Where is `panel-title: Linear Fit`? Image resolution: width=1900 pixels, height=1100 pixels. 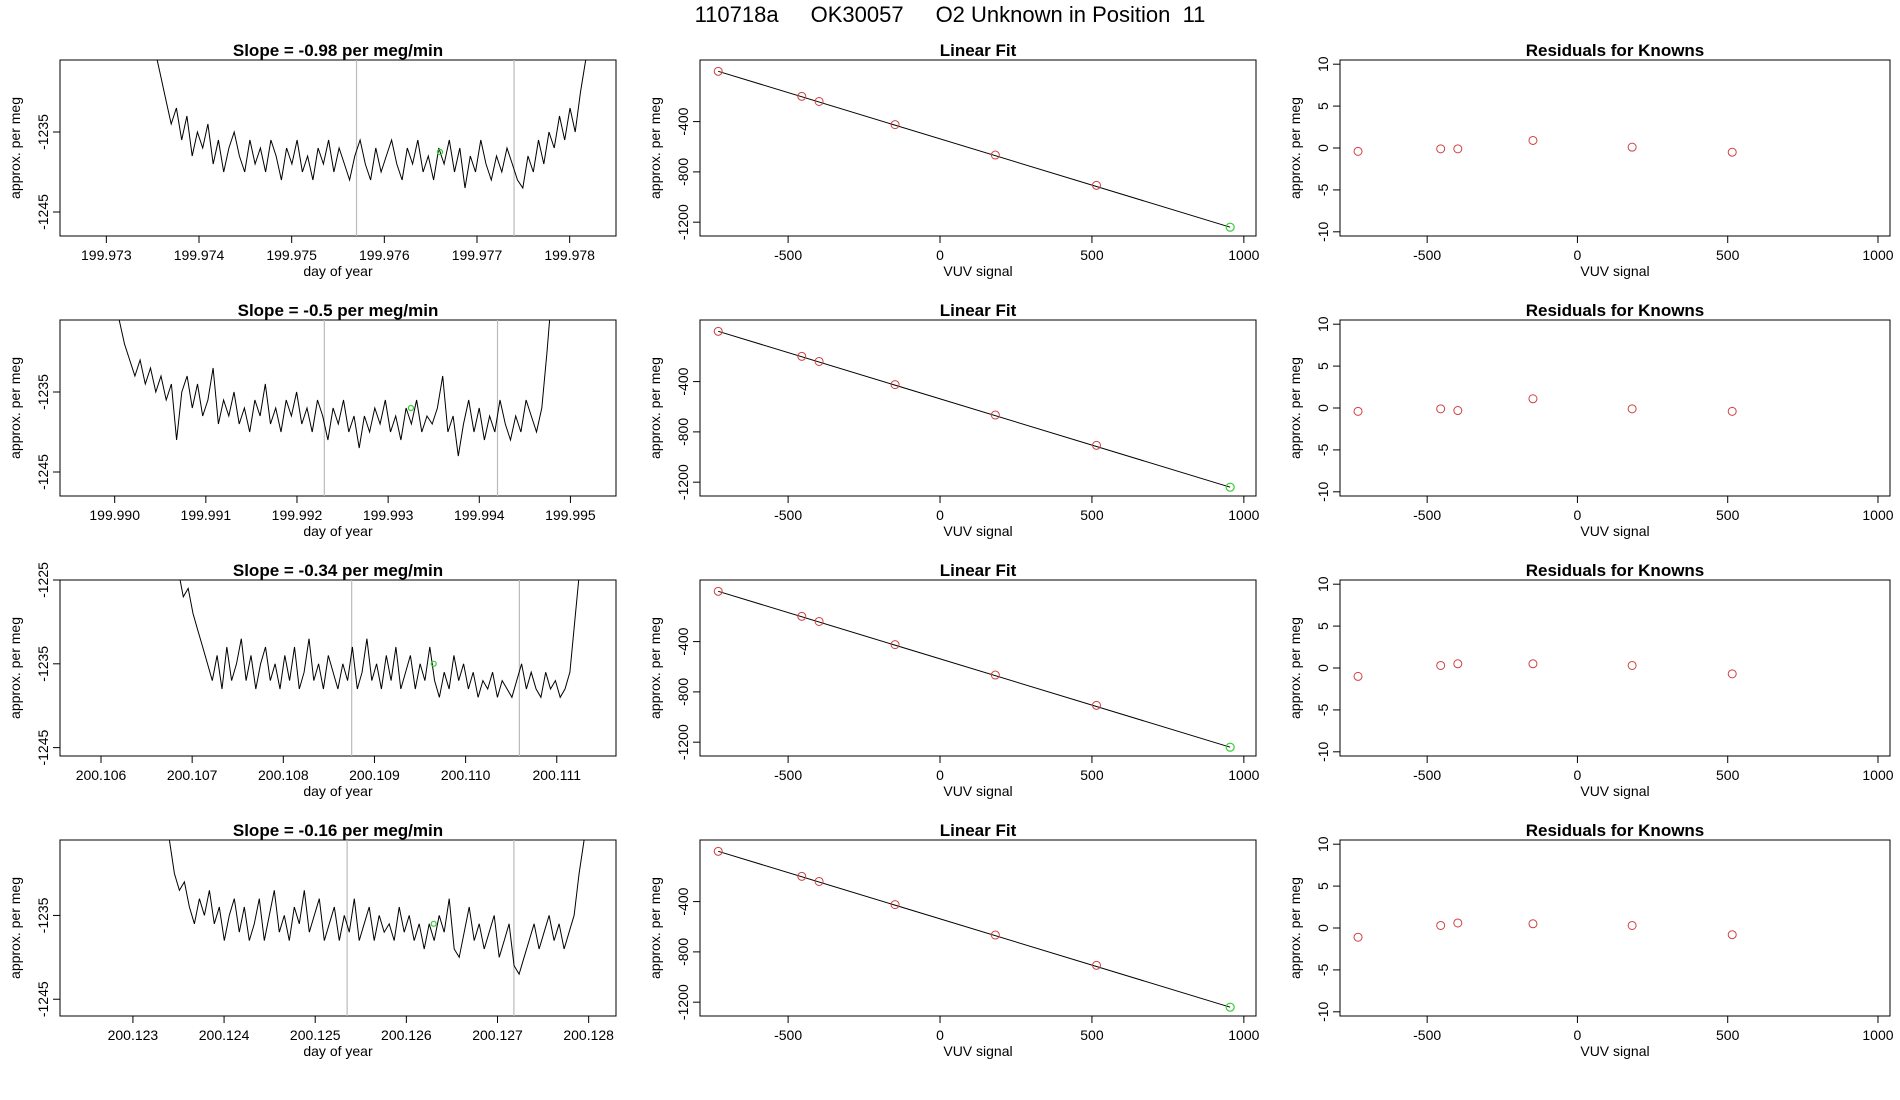 panel-title: Linear Fit is located at coordinates (978, 50).